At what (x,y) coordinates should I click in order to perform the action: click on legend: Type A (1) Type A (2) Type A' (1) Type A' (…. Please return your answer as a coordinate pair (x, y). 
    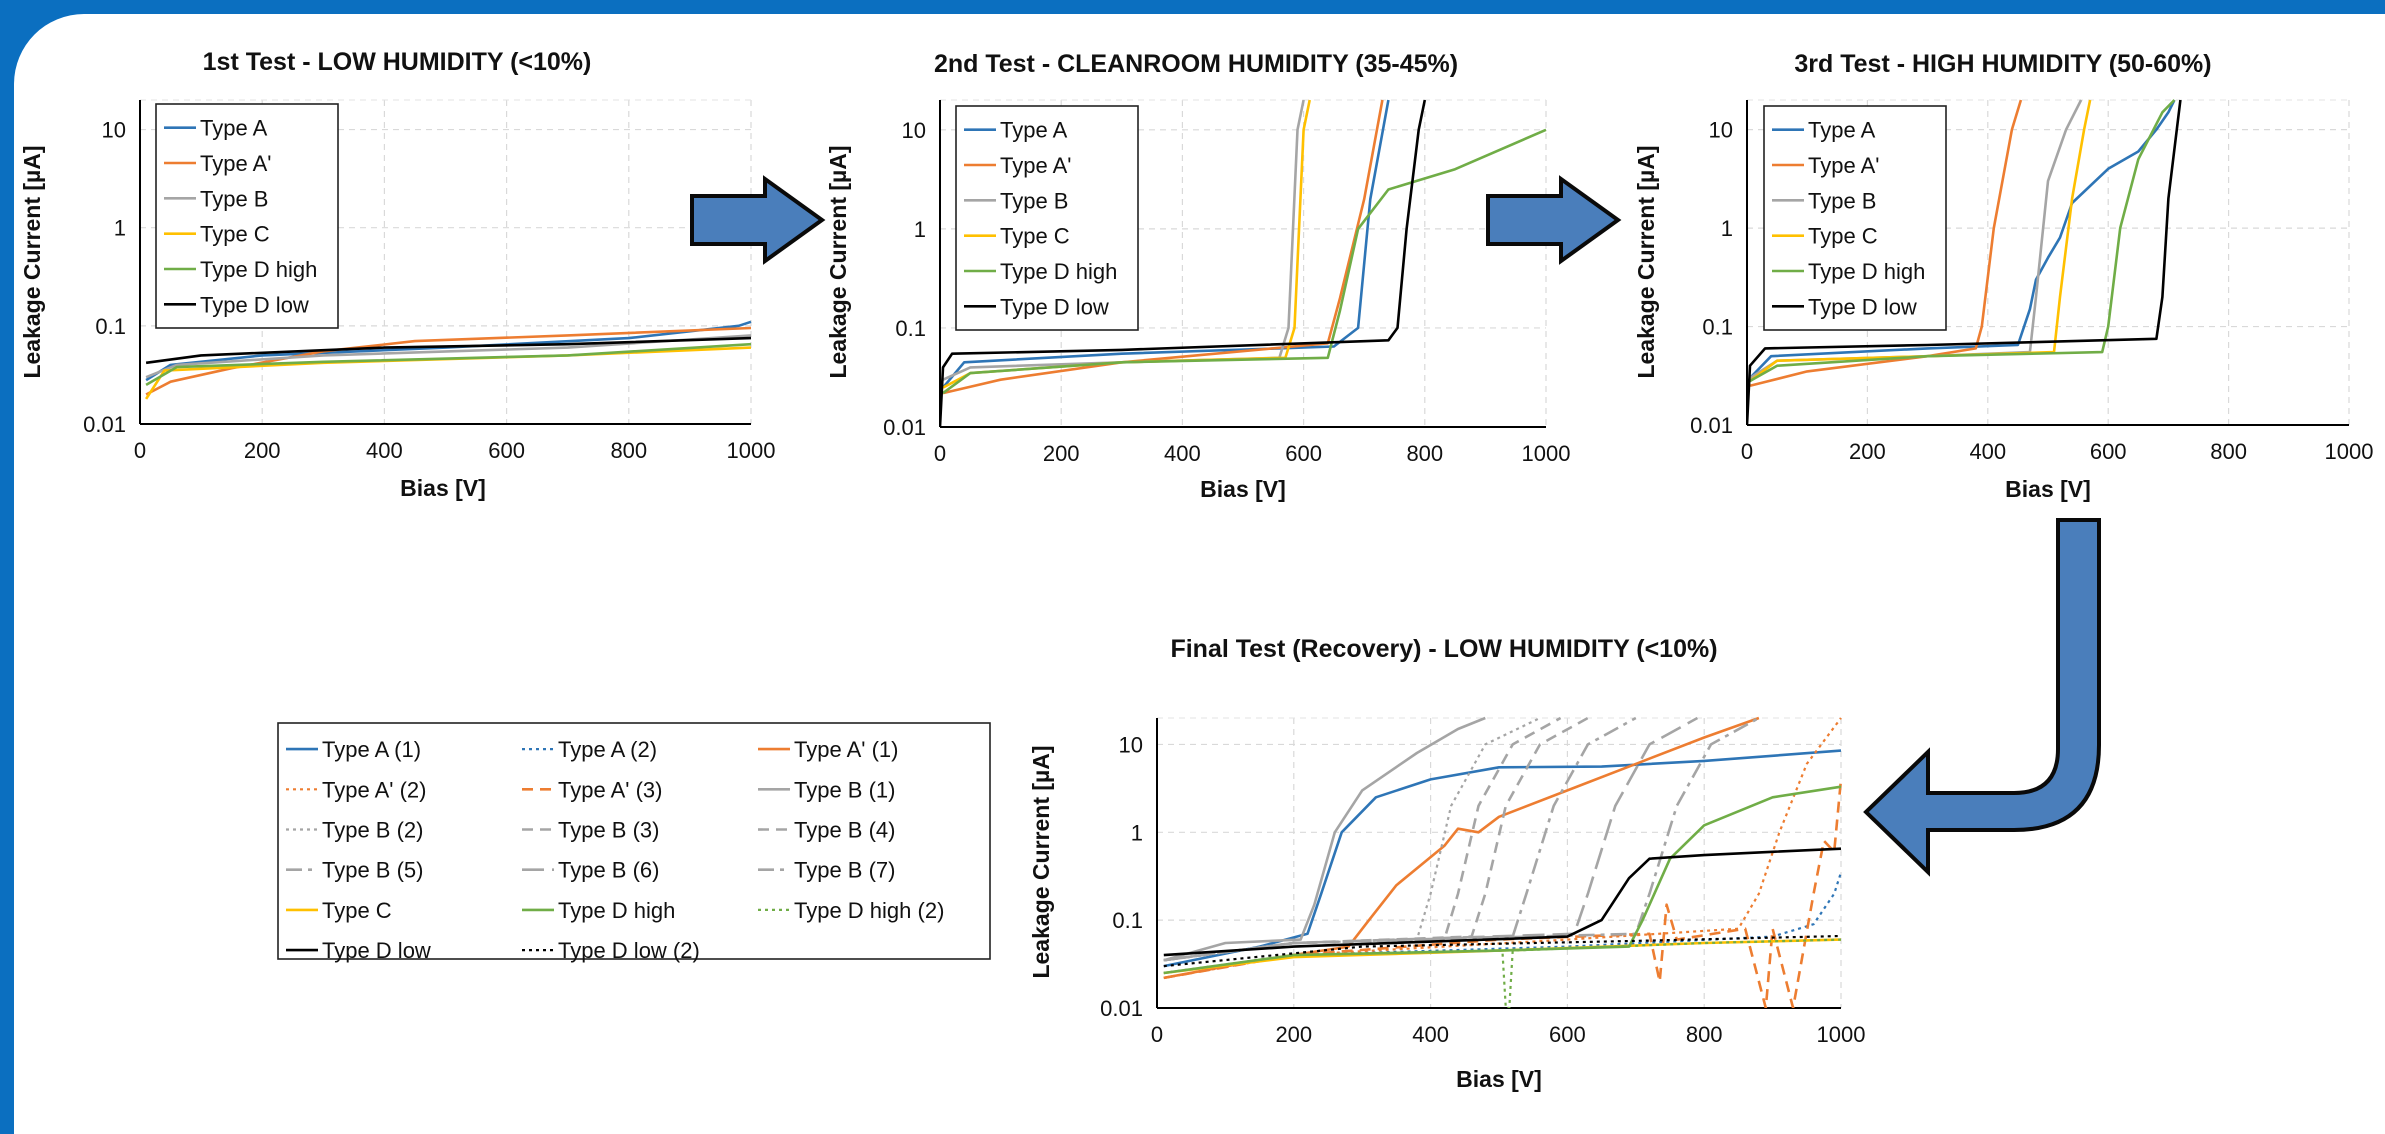
    Looking at the image, I should click on (634, 842).